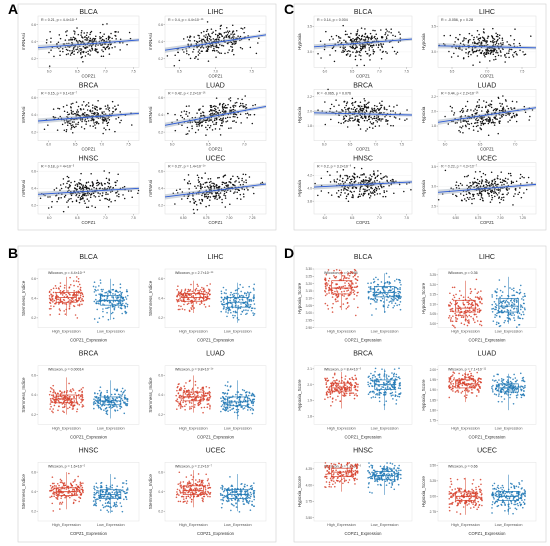 The width and height of the screenshot is (550, 546). What do you see at coordinates (334, 167) in the screenshot?
I see `stat-annotation: R = 0.2, p = 3.2×10⁻⁶` at bounding box center [334, 167].